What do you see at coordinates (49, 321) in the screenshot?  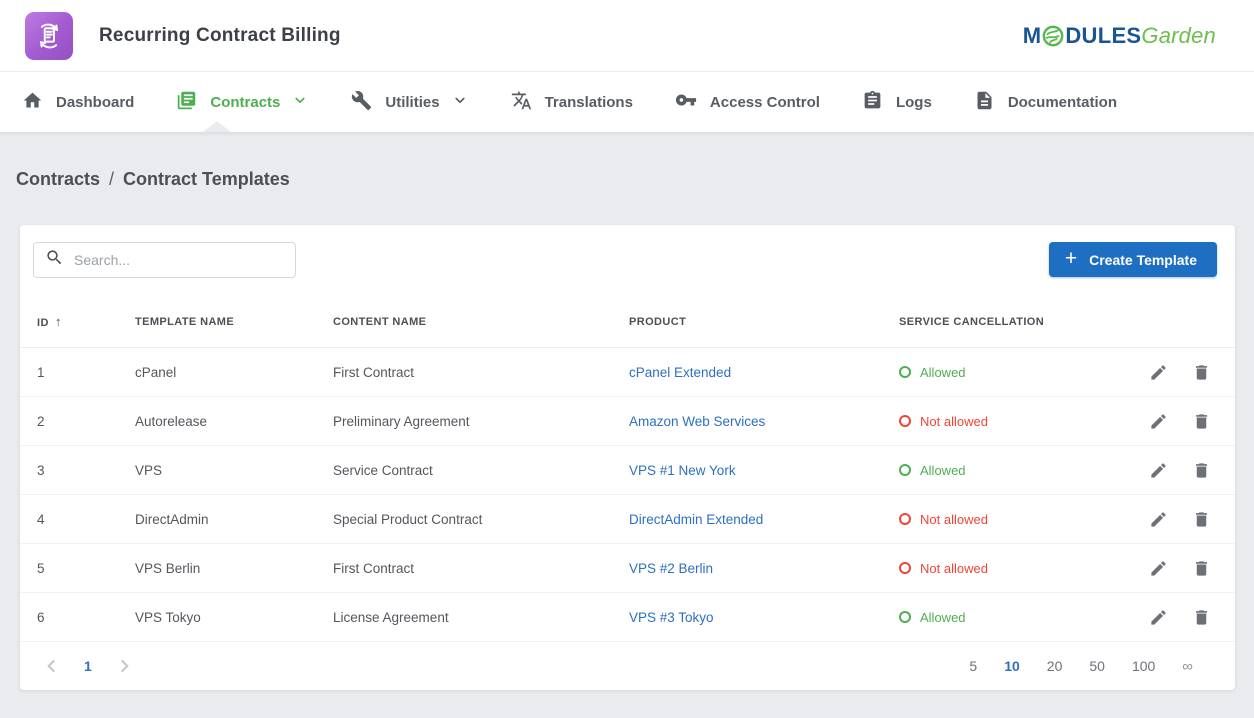 I see `column-header-id: ID ↑` at bounding box center [49, 321].